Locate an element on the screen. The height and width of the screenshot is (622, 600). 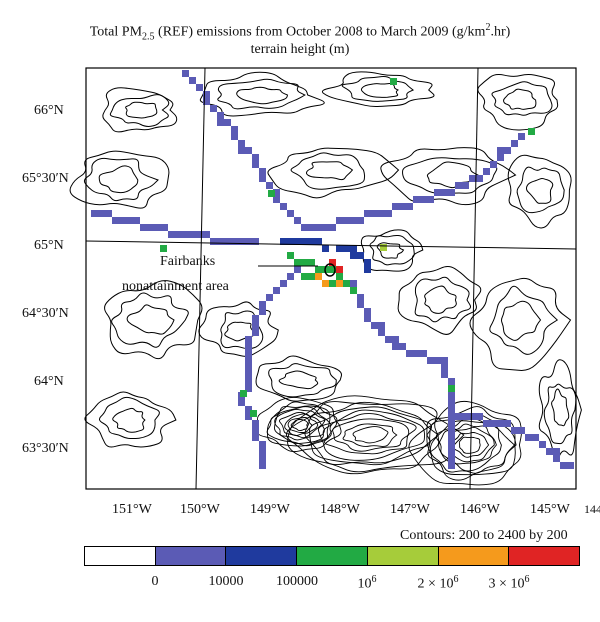
lon-tick-label: 151°W is located at coordinates (132, 509).